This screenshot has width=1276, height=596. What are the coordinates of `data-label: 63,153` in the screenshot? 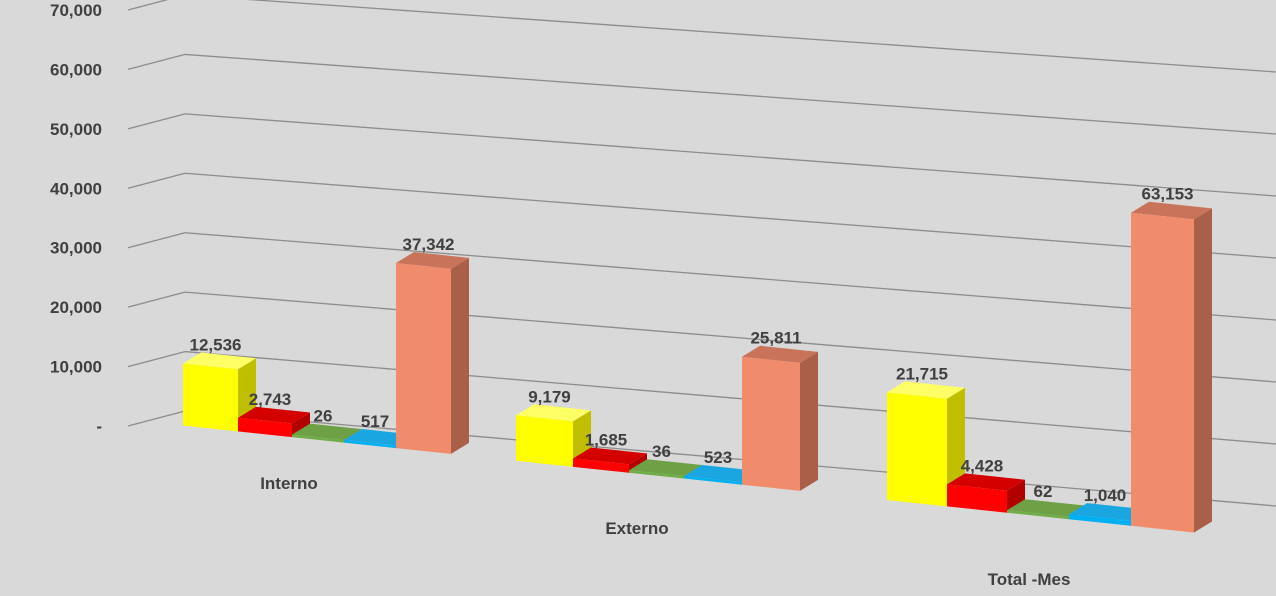 It's located at (1168, 194).